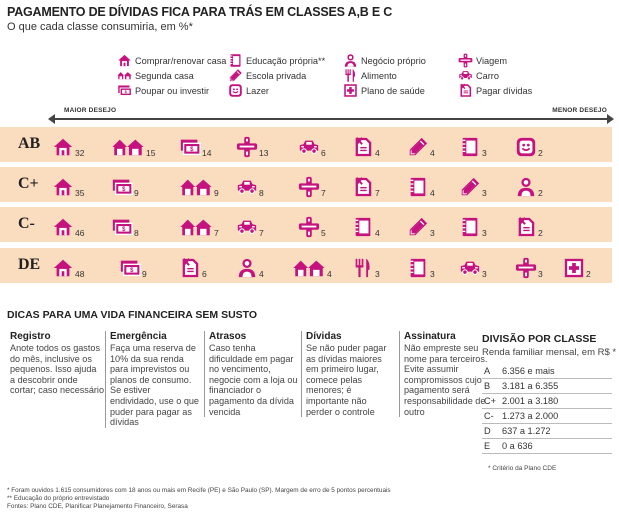 This screenshot has width=619, height=513. I want to click on rank-cell-savings: $9, so click(125, 185).